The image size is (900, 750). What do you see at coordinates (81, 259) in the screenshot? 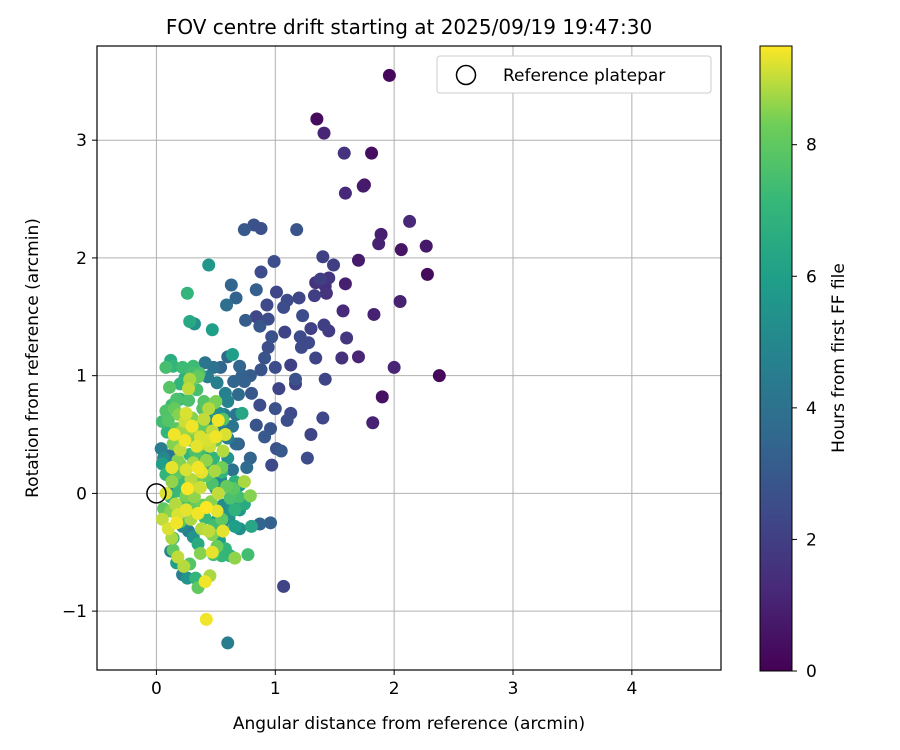
I see `y-tick-label: 2` at bounding box center [81, 259].